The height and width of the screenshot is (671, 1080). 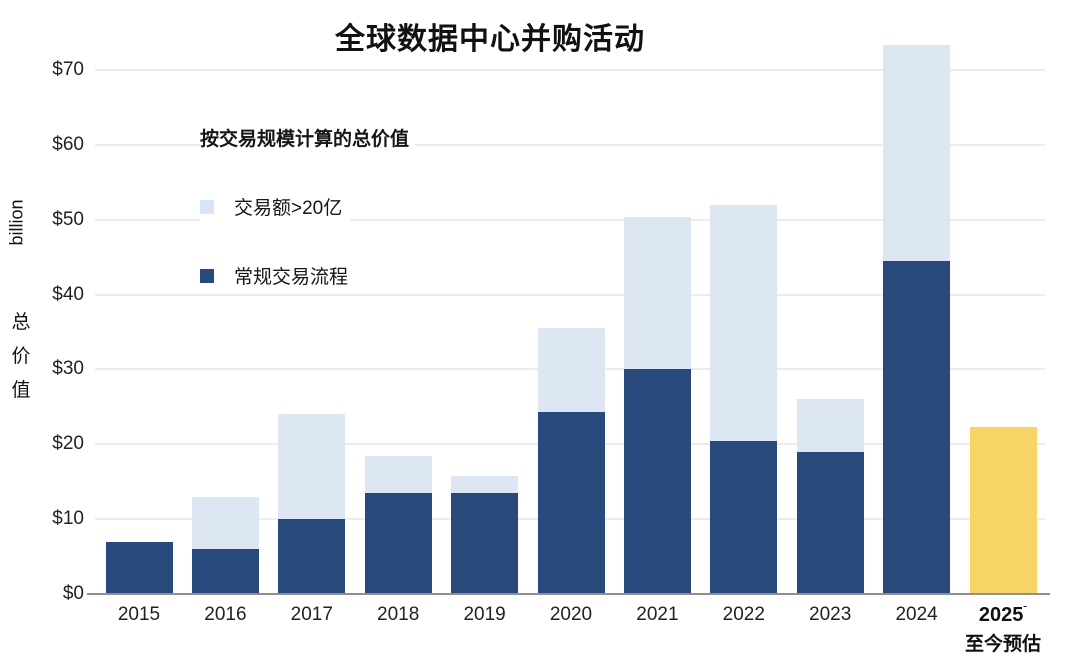 What do you see at coordinates (1025, 610) in the screenshot?
I see `footnote-mark: ˉ` at bounding box center [1025, 610].